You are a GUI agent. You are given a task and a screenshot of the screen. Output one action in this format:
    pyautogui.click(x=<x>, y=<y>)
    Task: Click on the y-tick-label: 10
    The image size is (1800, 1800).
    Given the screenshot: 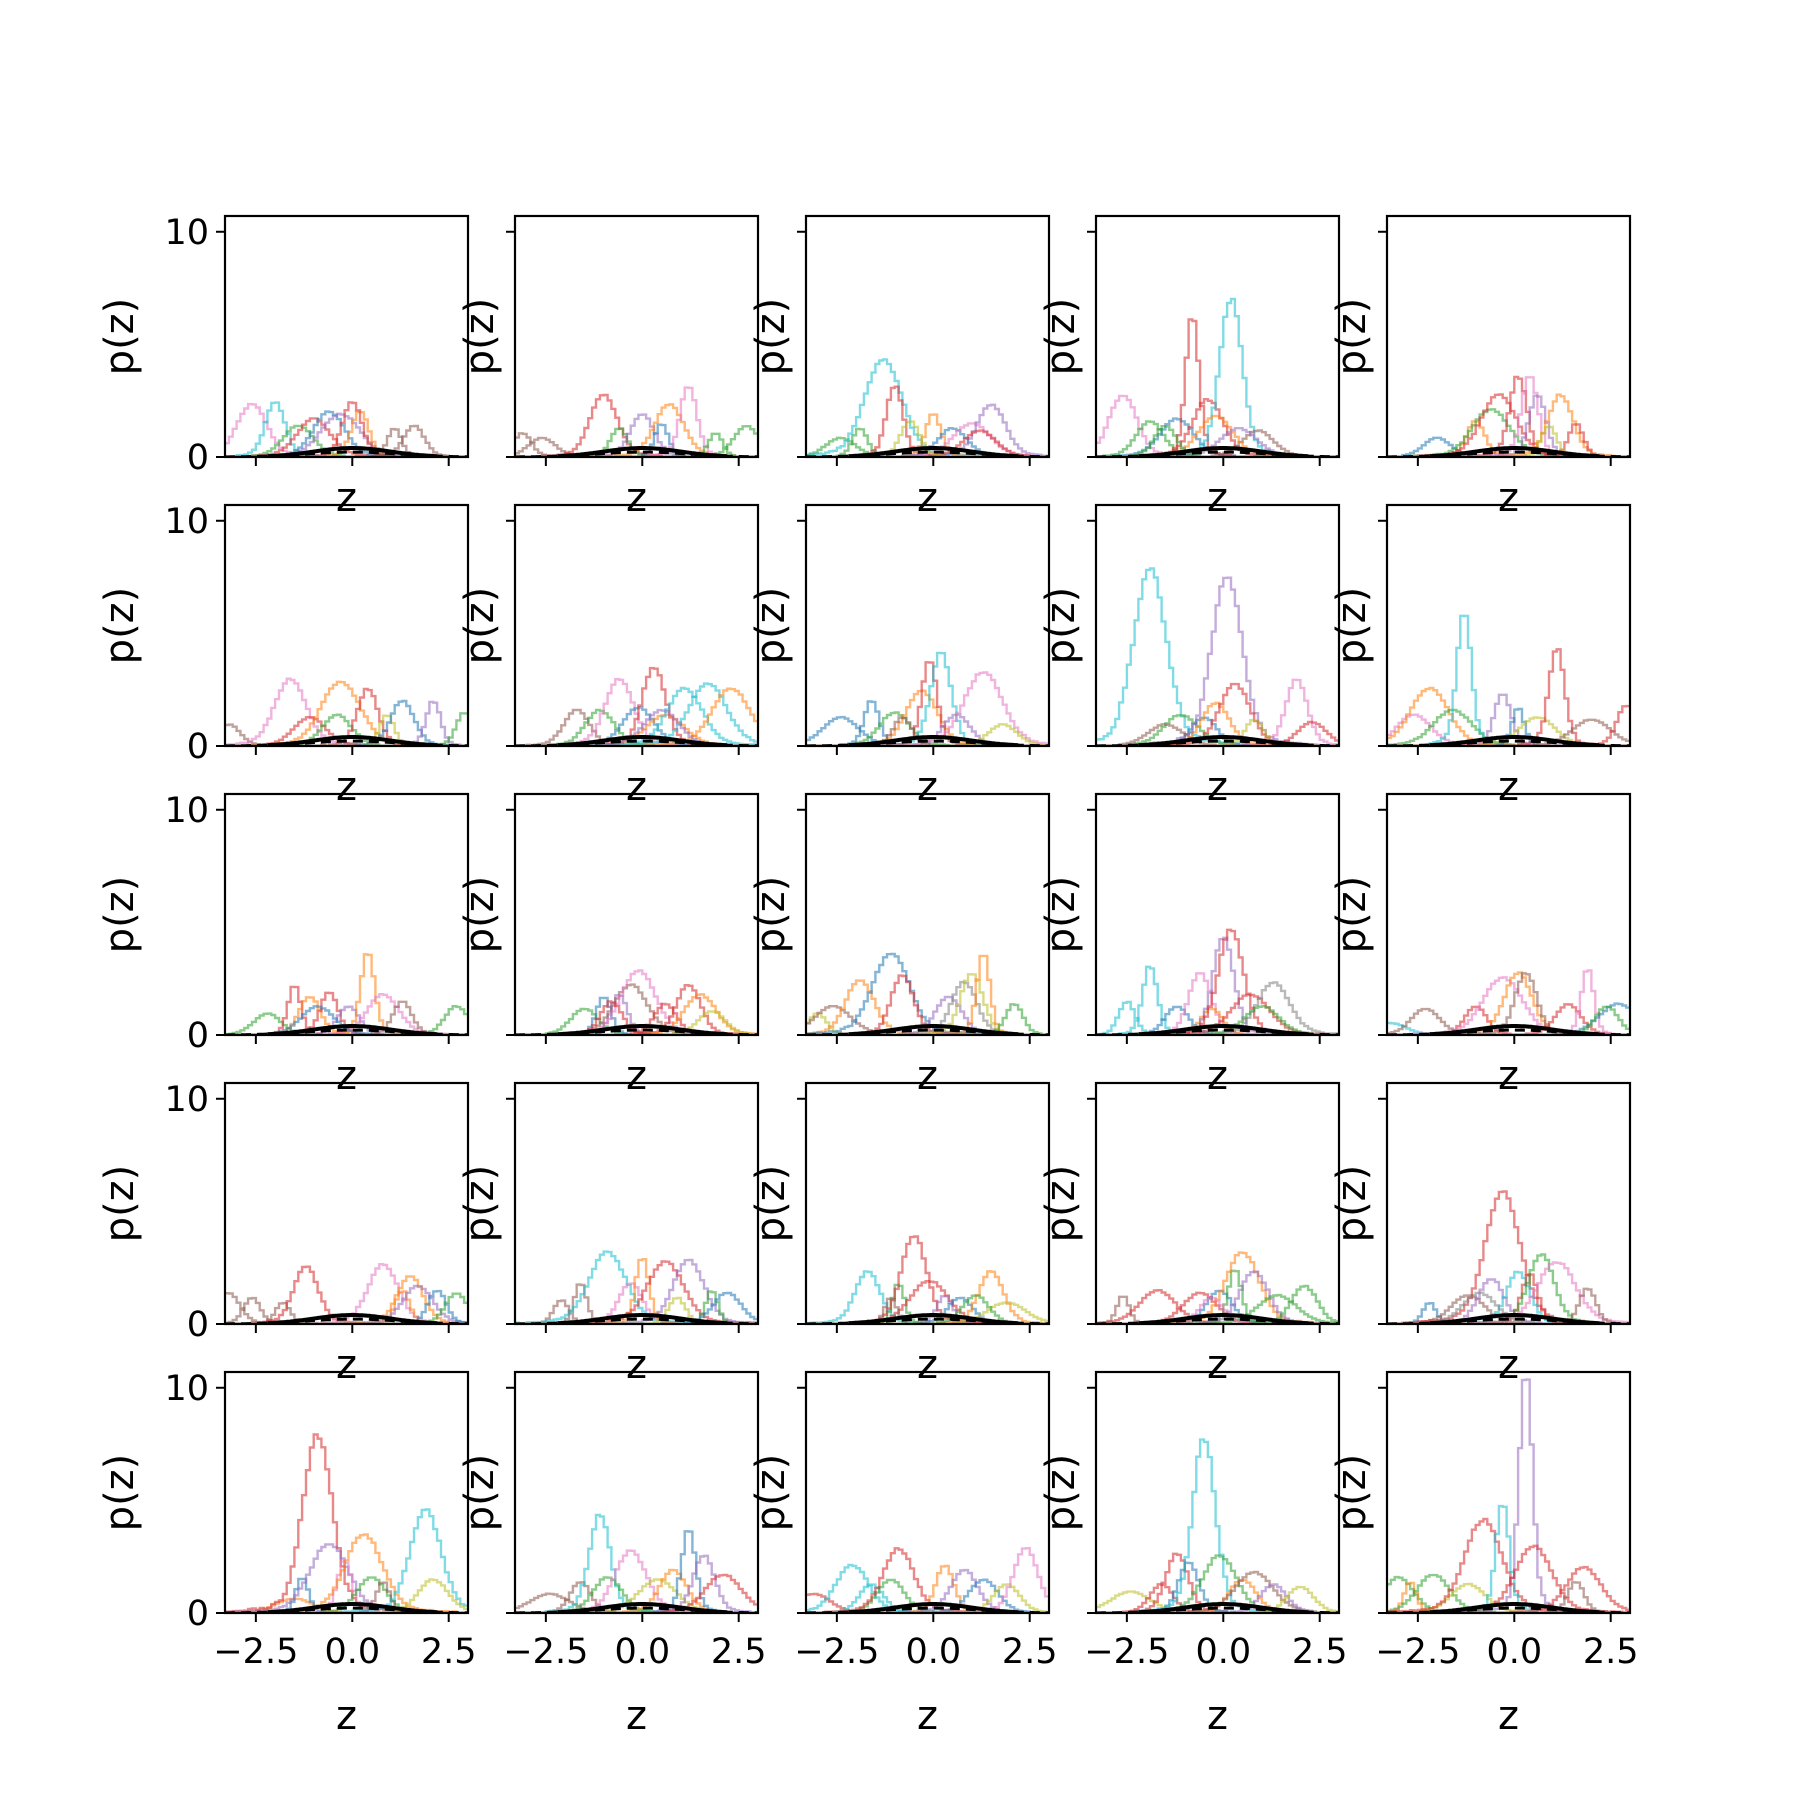 What is the action you would take?
    pyautogui.click(x=186, y=1100)
    